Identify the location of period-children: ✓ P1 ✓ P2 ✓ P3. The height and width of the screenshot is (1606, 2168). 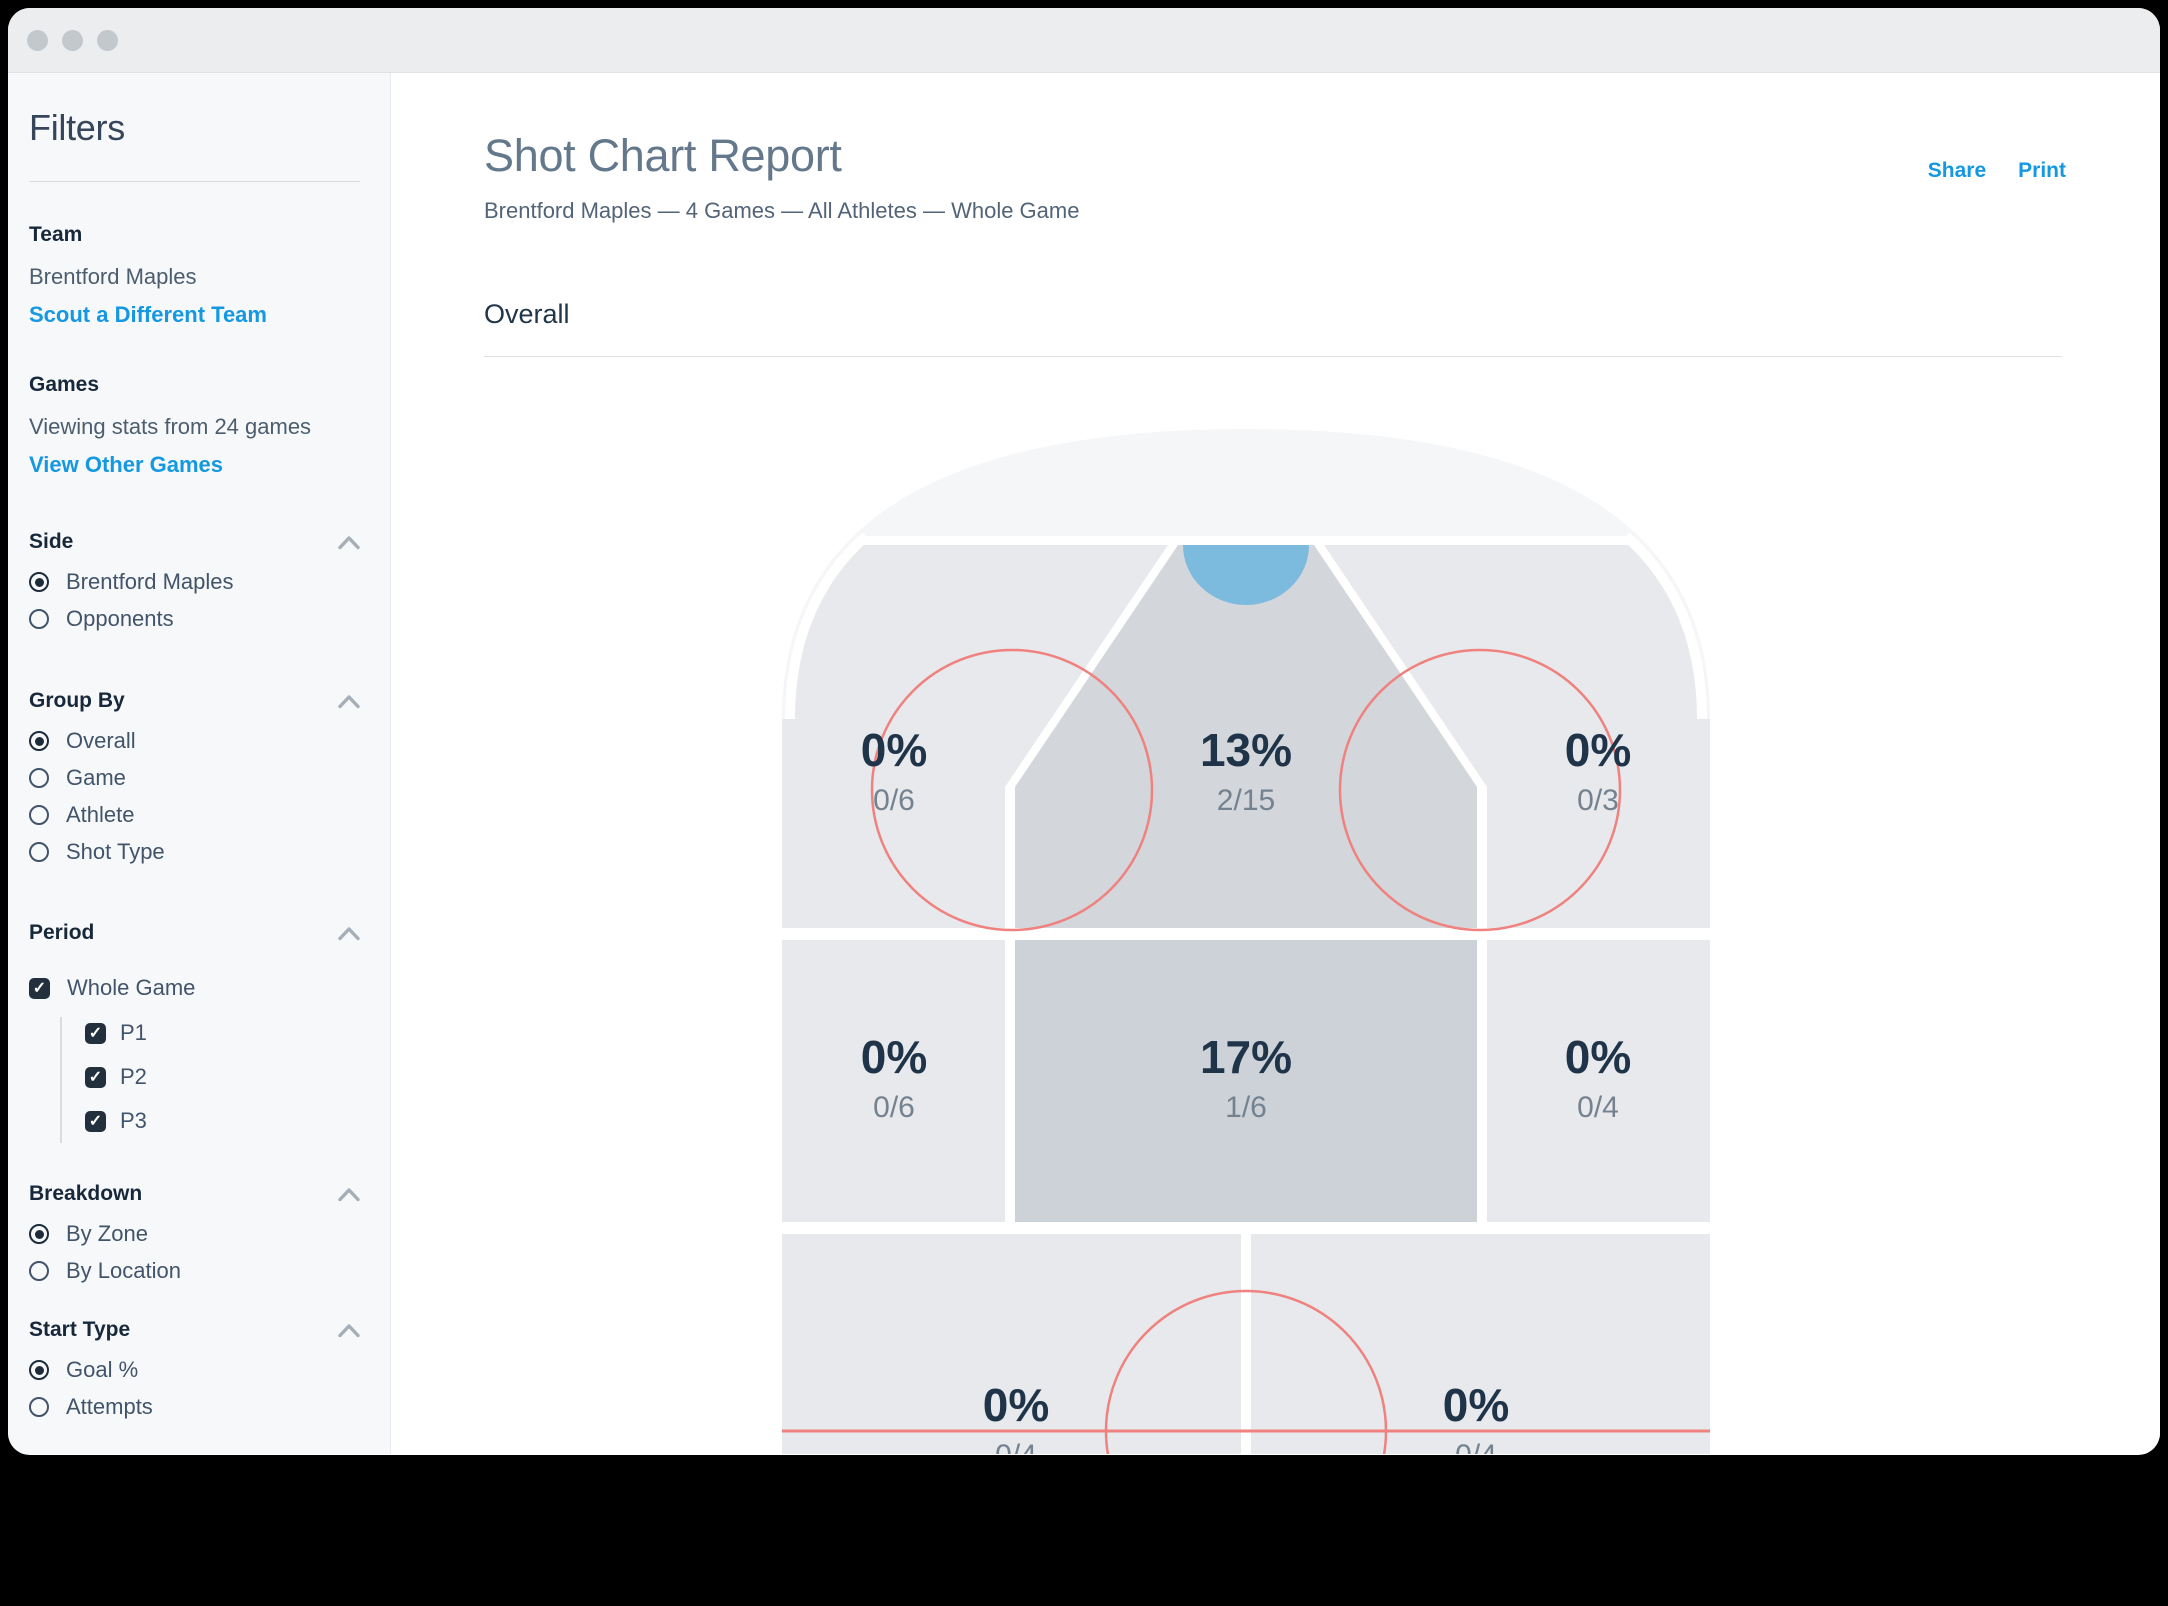
(210, 1080).